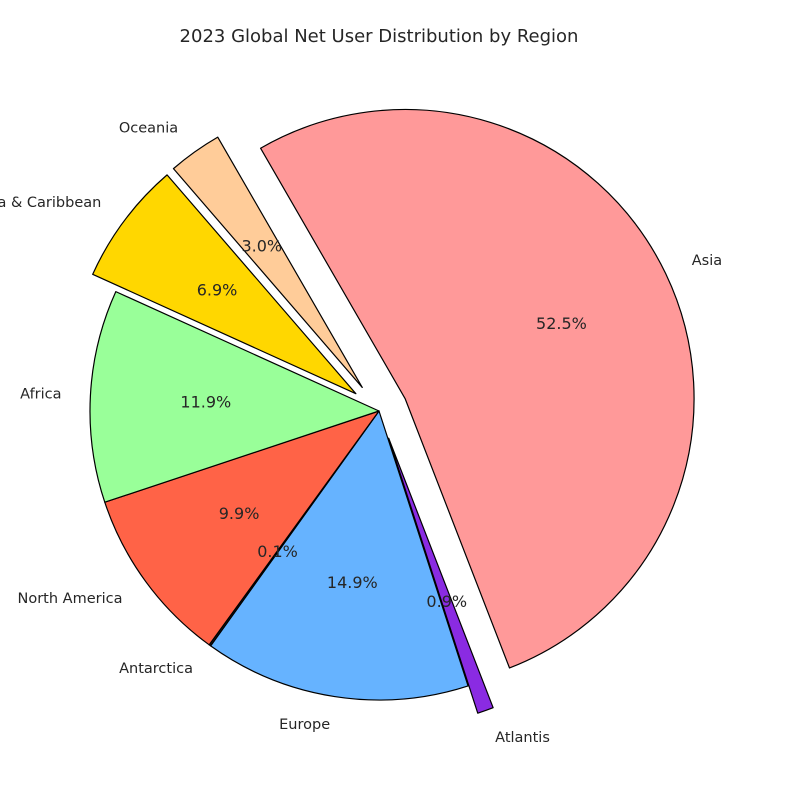 The height and width of the screenshot is (800, 800). What do you see at coordinates (304, 725) in the screenshot?
I see `slice-label-europe: Europe` at bounding box center [304, 725].